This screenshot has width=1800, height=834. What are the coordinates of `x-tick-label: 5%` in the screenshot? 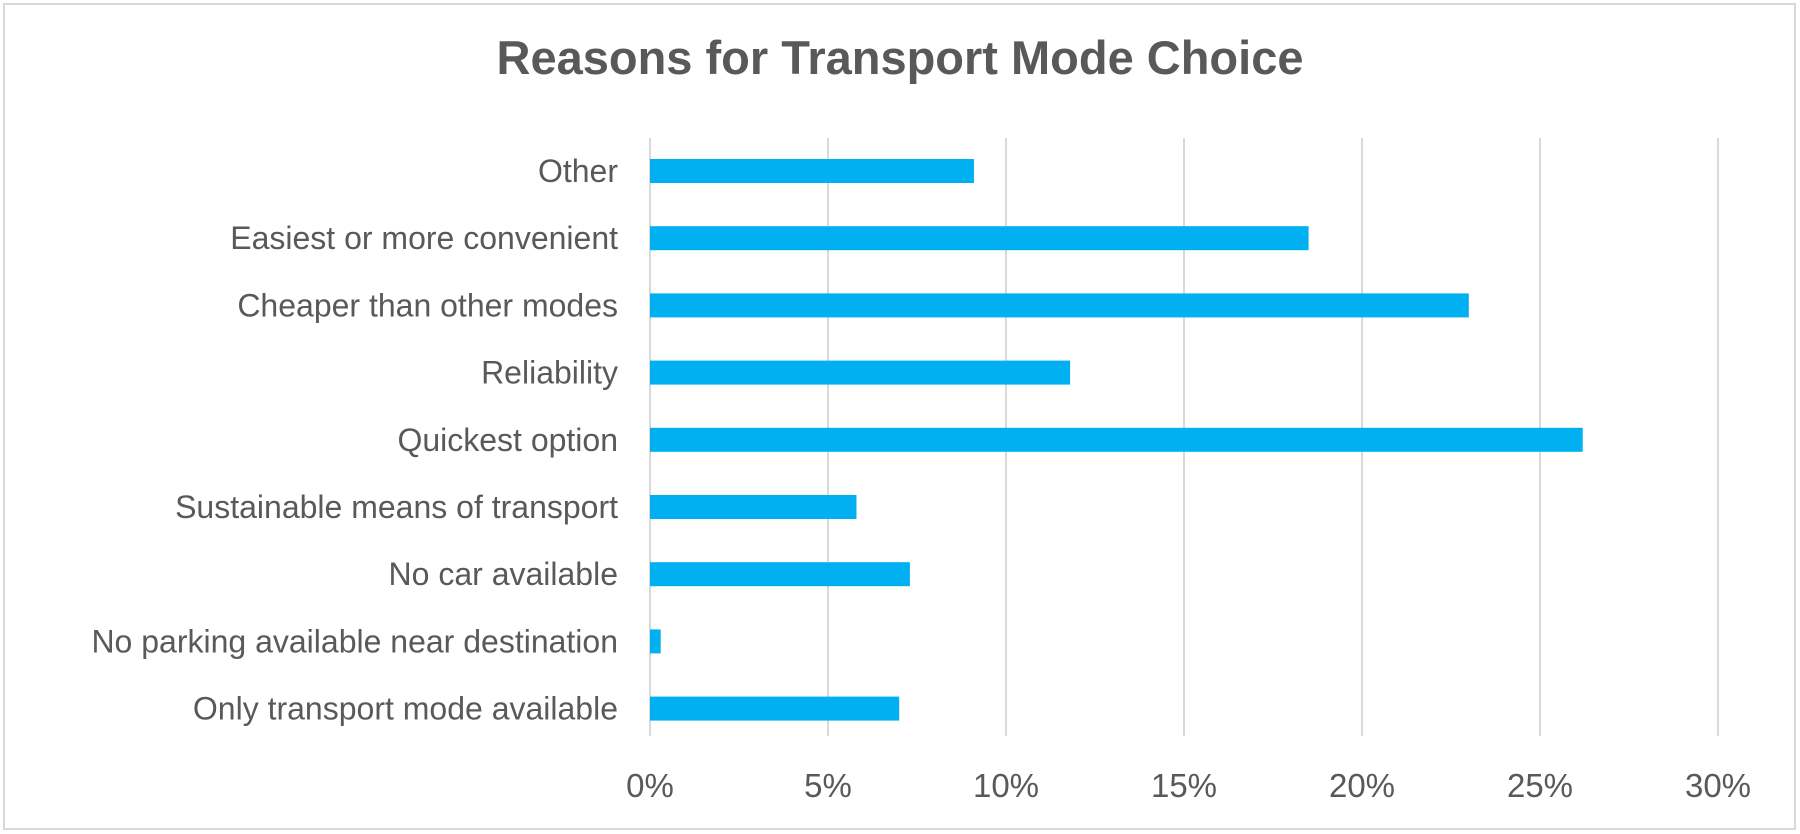 It's located at (828, 785).